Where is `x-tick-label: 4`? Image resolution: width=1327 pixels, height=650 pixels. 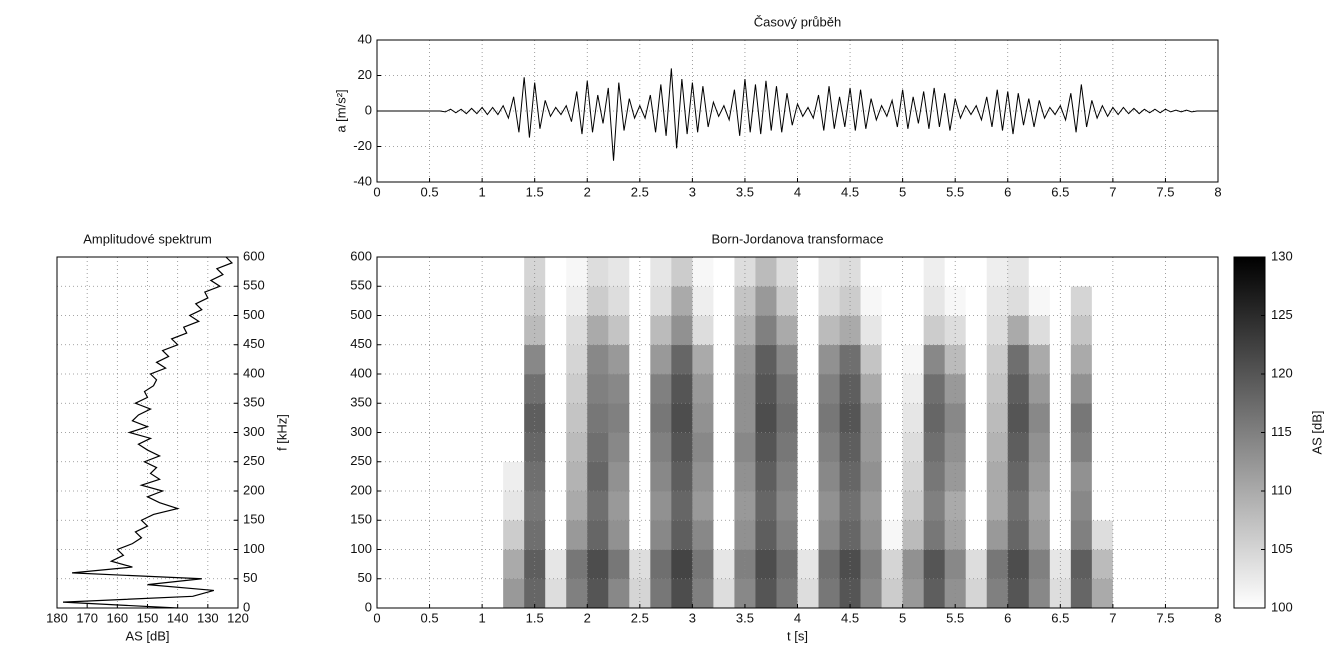
x-tick-label: 4 is located at coordinates (797, 617).